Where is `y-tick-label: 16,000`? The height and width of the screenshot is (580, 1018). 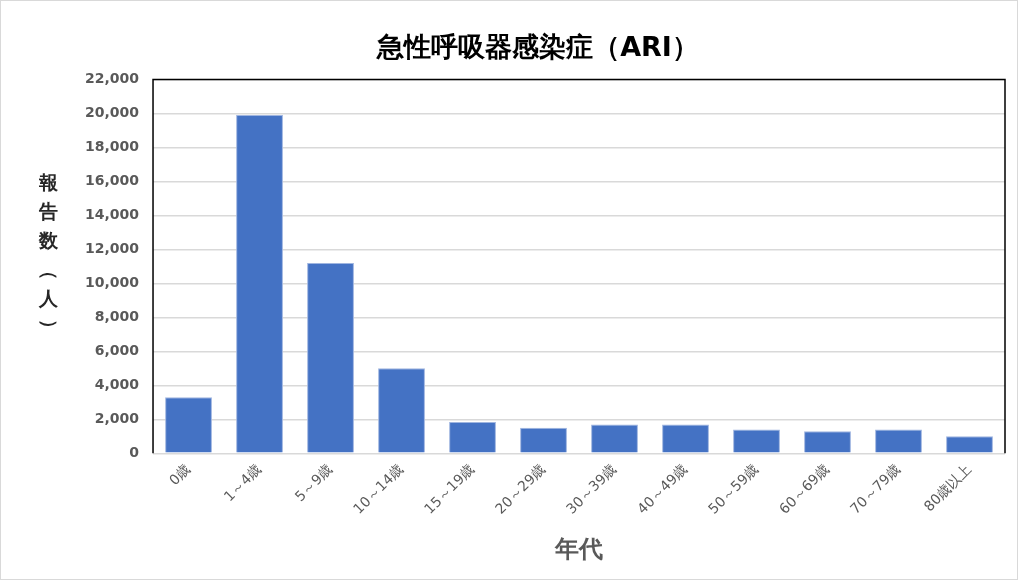 y-tick-label: 16,000 is located at coordinates (112, 180).